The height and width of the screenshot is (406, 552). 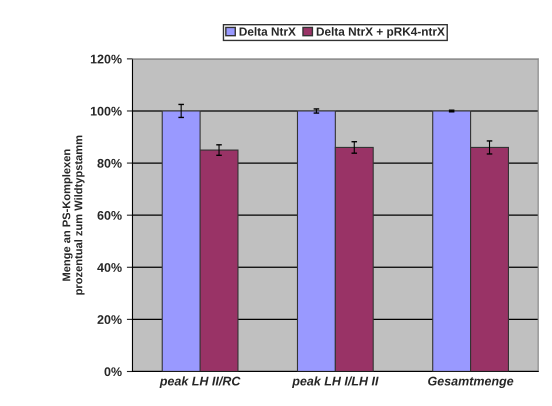 What do you see at coordinates (268, 31) in the screenshot?
I see `legend-label: Delta NtrX` at bounding box center [268, 31].